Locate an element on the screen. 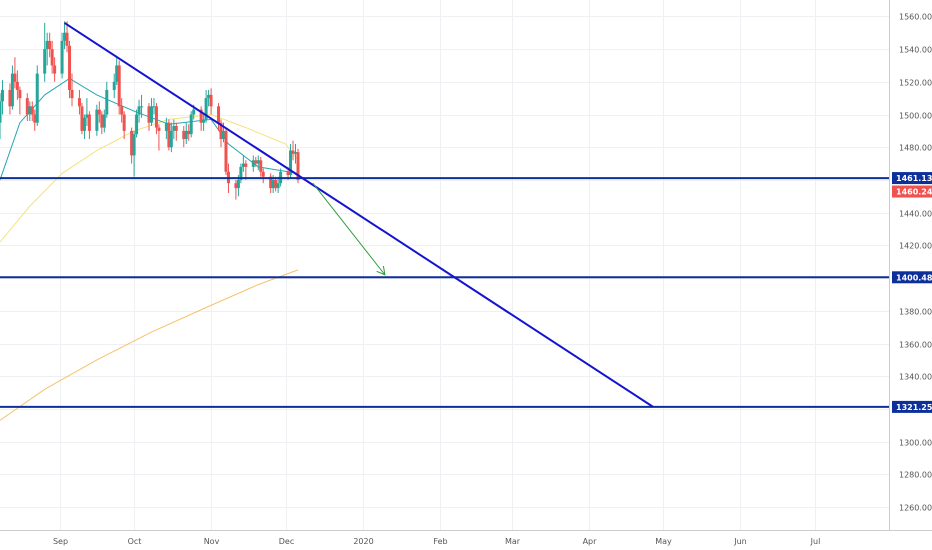 This screenshot has width=932, height=550. current-price-tag-background is located at coordinates (912, 191).